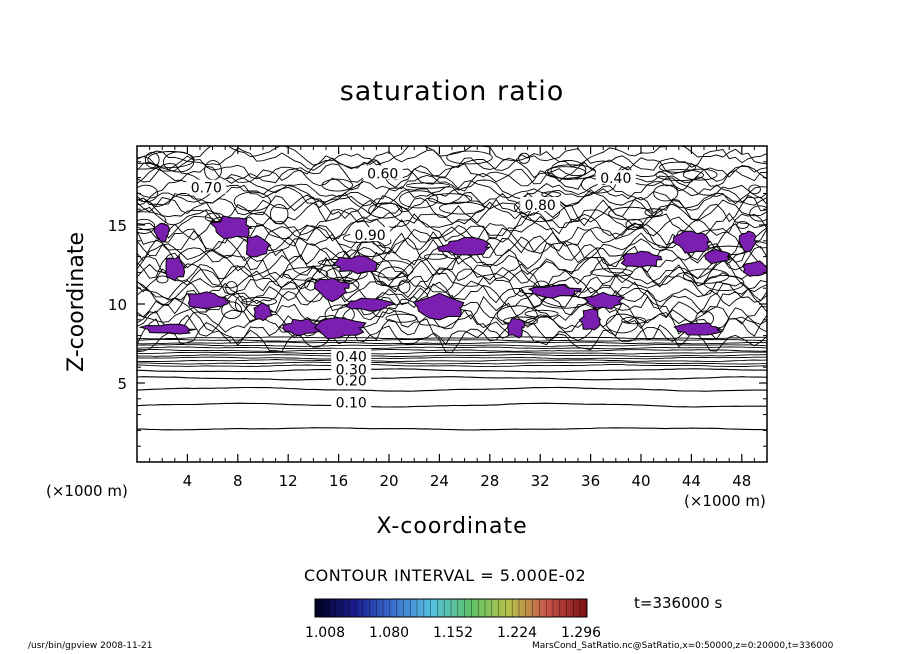 This screenshot has height=654, width=904. I want to click on colorbar-tick-label: 1.296, so click(581, 633).